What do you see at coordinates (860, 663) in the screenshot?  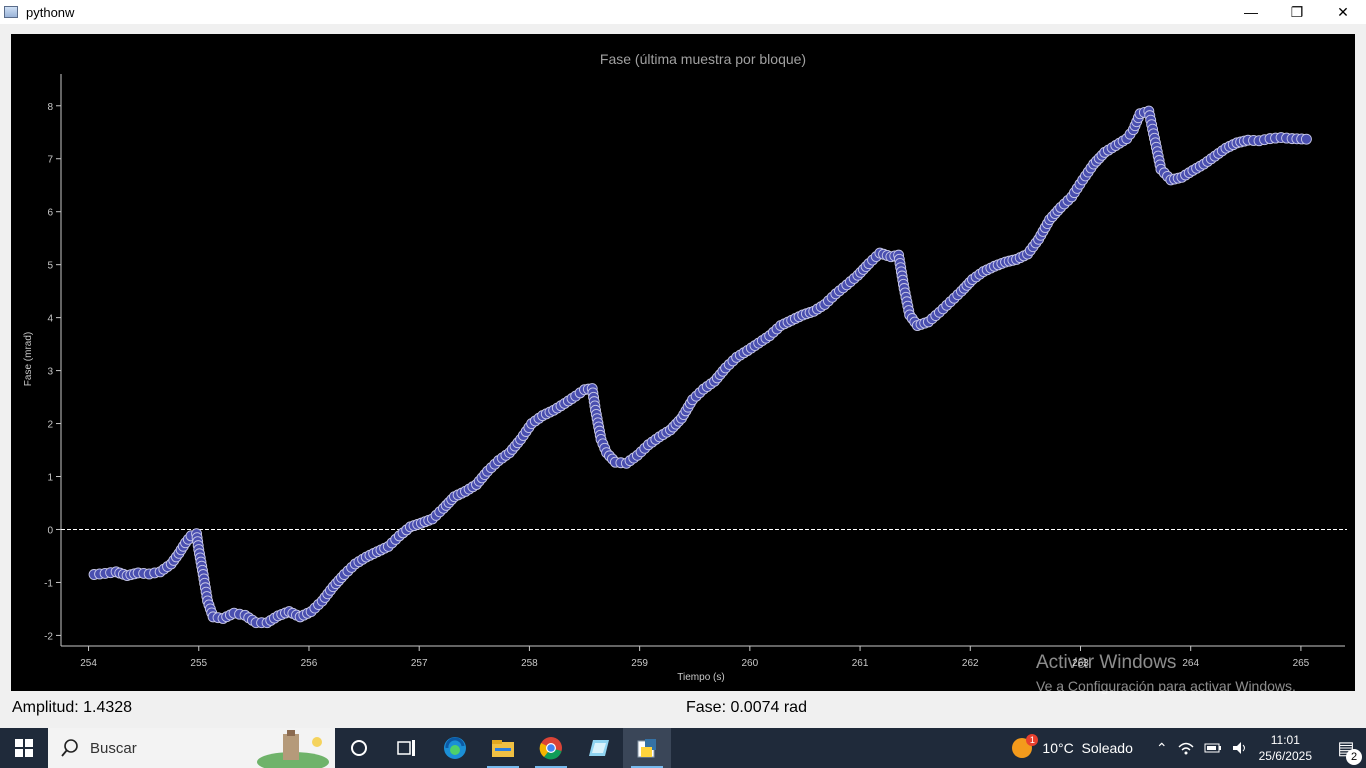 I see `x-tick-label: 261` at bounding box center [860, 663].